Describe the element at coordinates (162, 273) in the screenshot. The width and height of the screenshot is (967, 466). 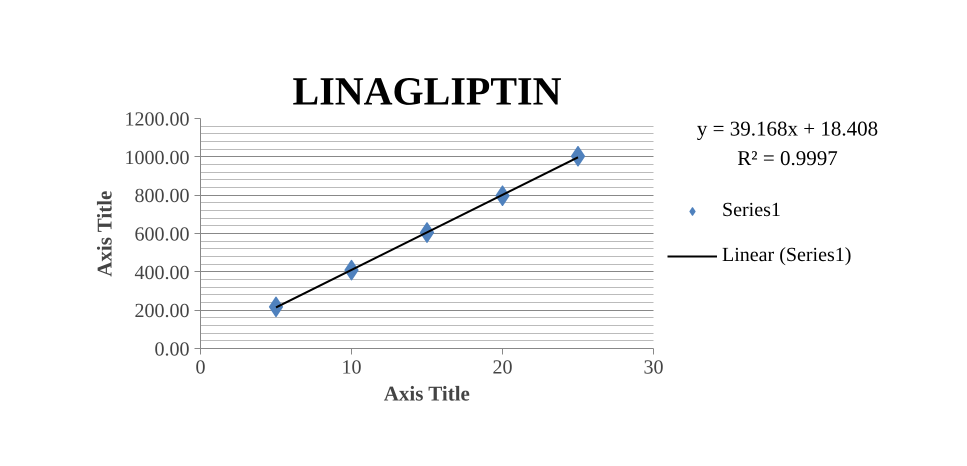
I see `y-tick-label: 400.00` at that location.